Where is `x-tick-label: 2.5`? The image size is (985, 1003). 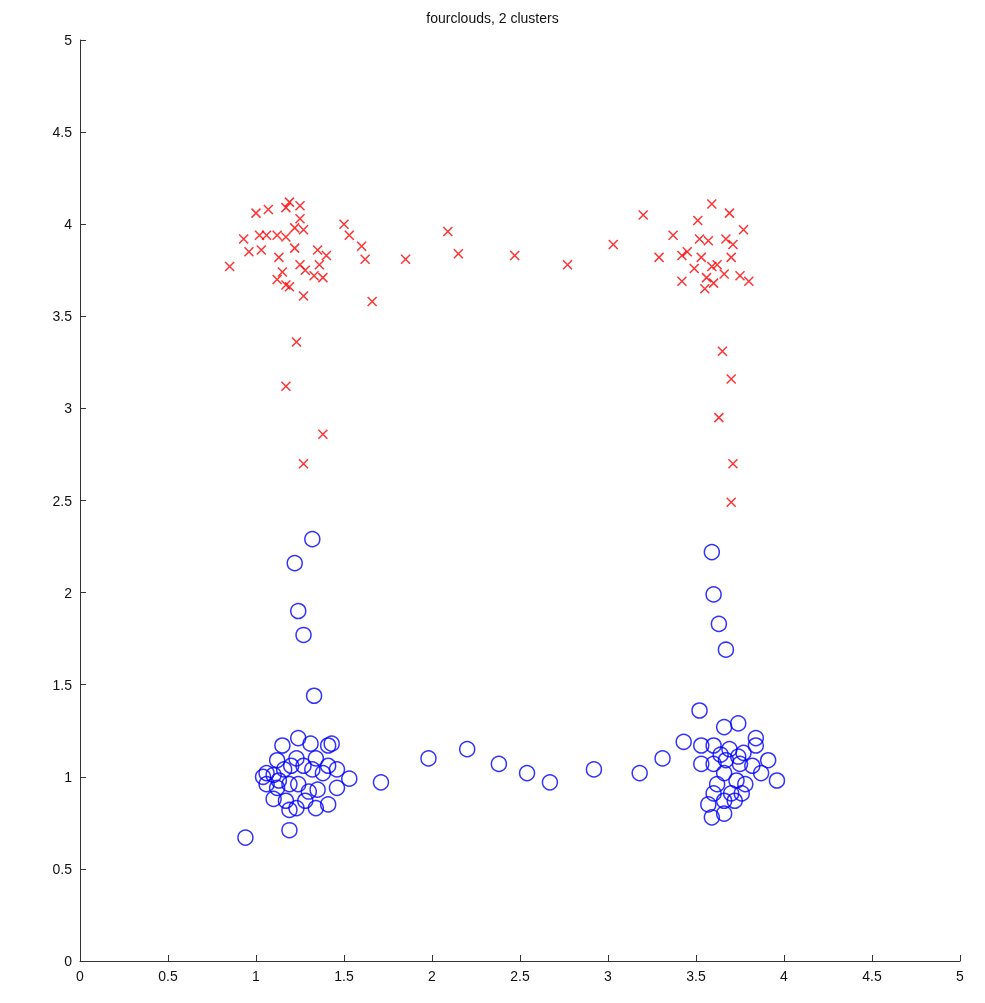 x-tick-label: 2.5 is located at coordinates (520, 976).